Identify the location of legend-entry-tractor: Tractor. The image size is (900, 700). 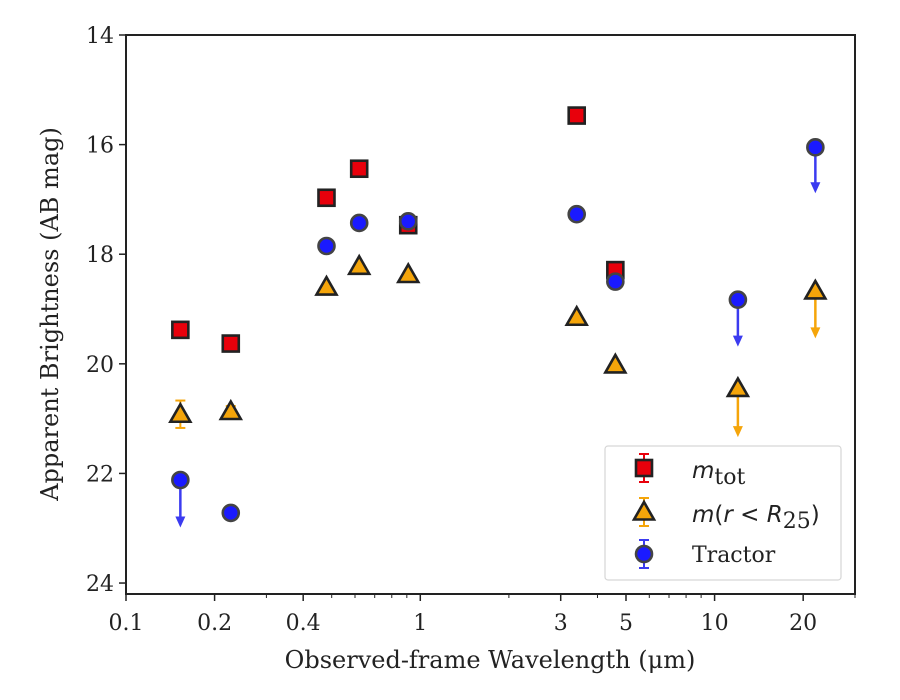
(734, 555).